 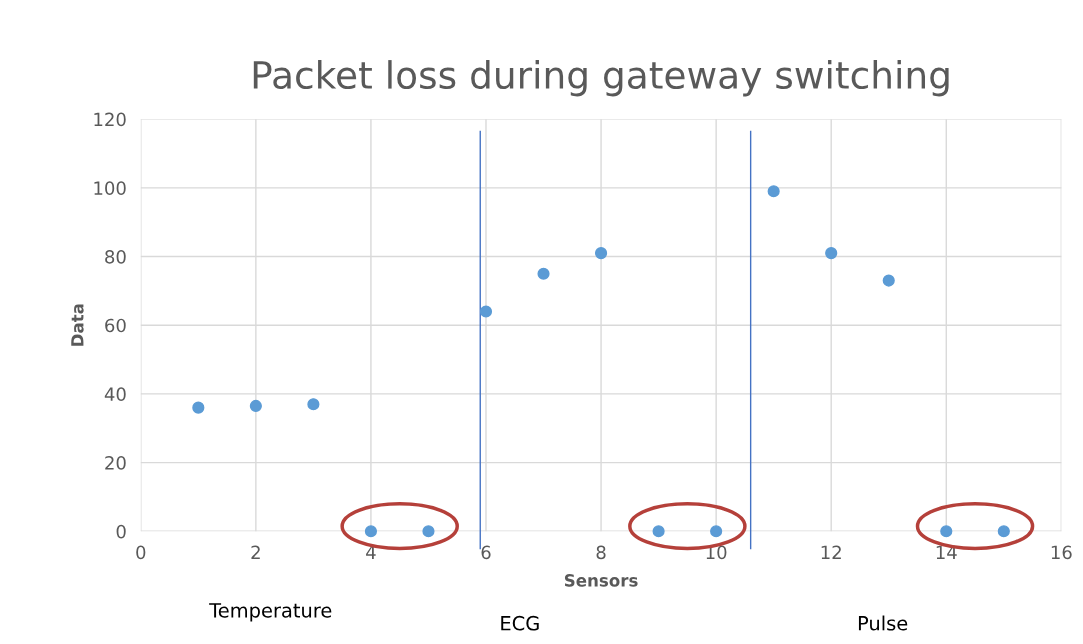 What do you see at coordinates (601, 580) in the screenshot?
I see `x-axis-title: Sensors` at bounding box center [601, 580].